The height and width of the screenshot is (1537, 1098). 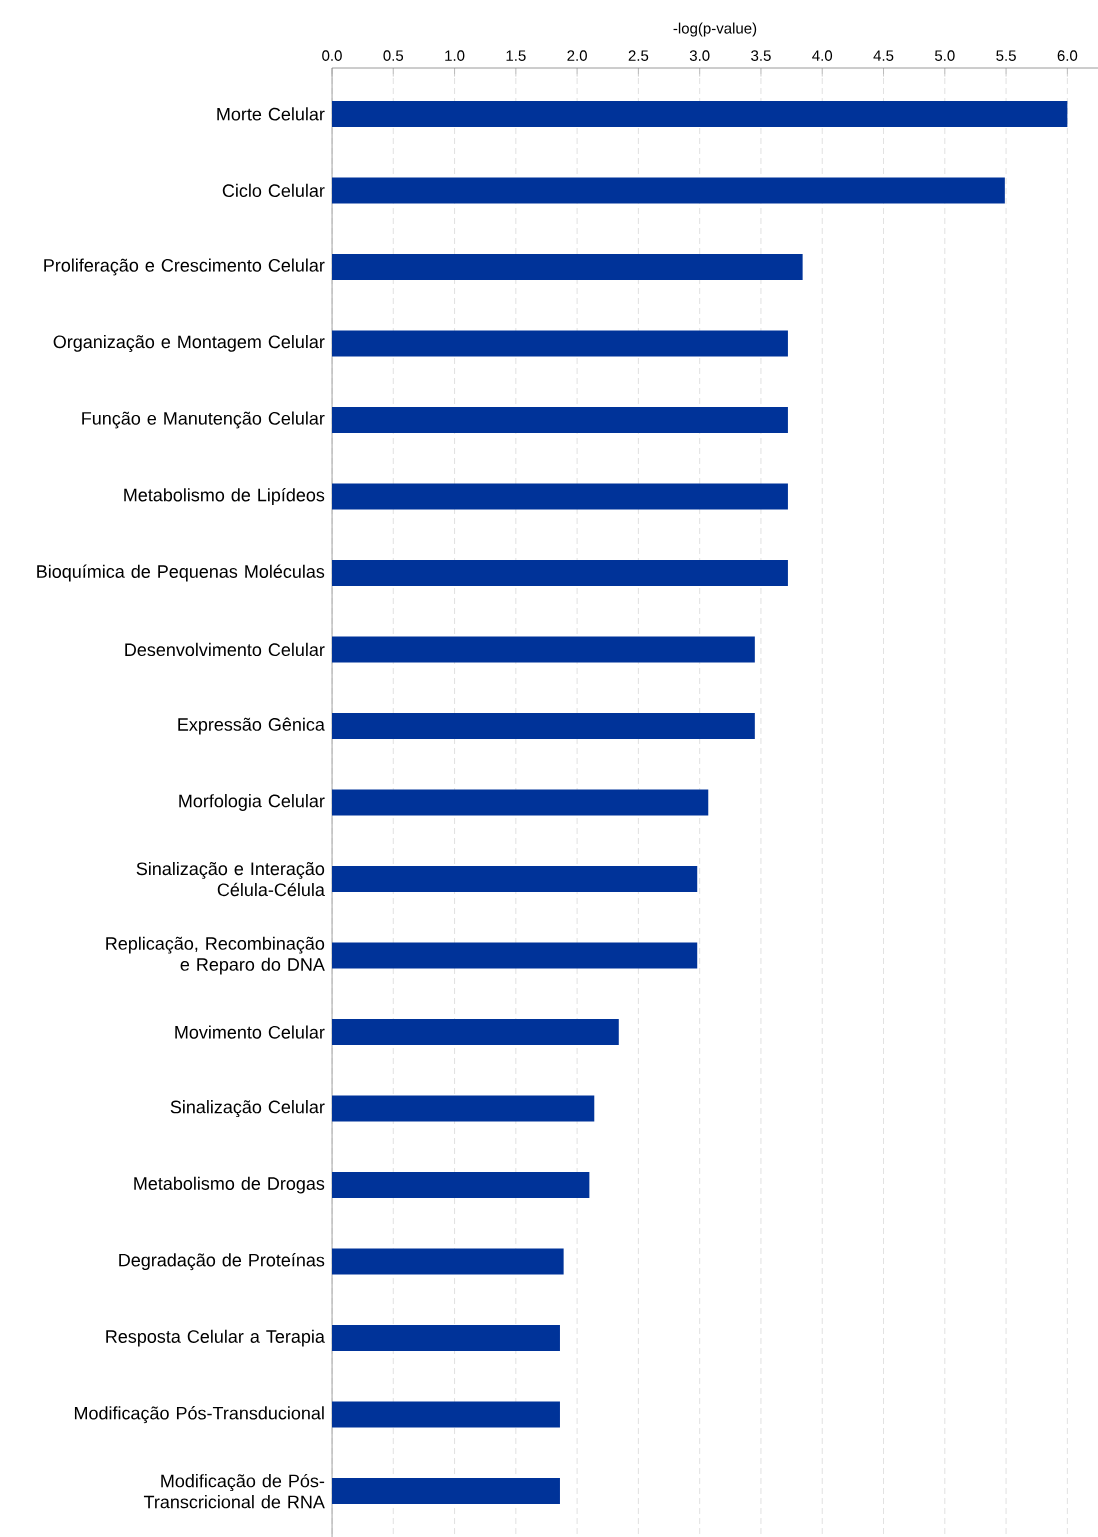 I want to click on y-tick-label: Desenvolvimento Celular, so click(x=225, y=649).